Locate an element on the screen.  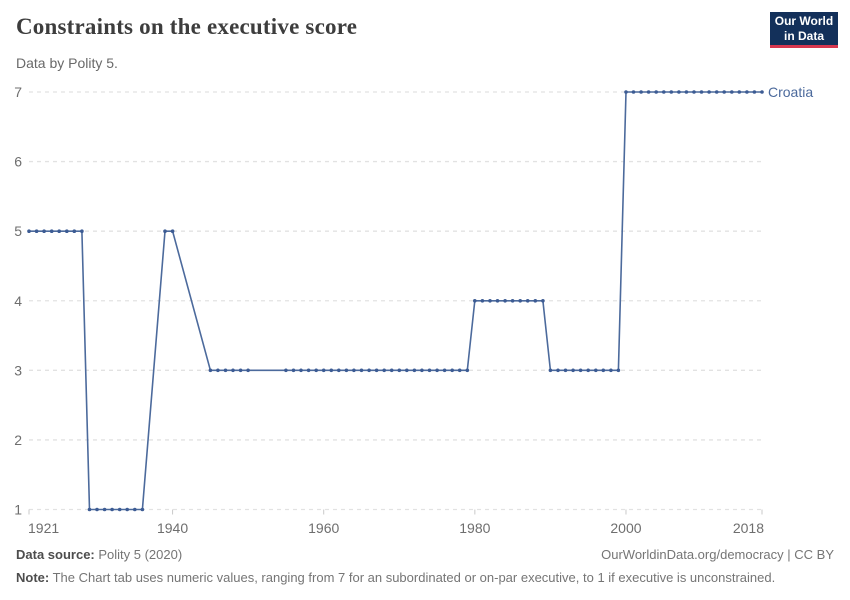
y-axis-tick-label: 4 is located at coordinates (18, 301).